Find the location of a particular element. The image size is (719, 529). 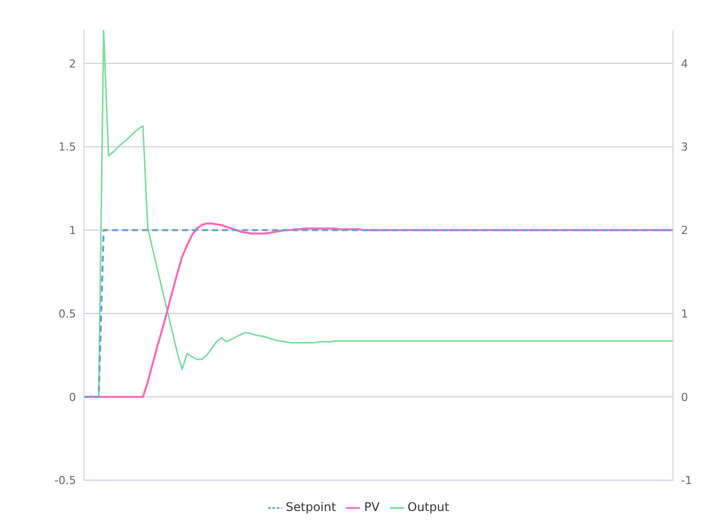

y2-tick-label: 3 is located at coordinates (684, 147).